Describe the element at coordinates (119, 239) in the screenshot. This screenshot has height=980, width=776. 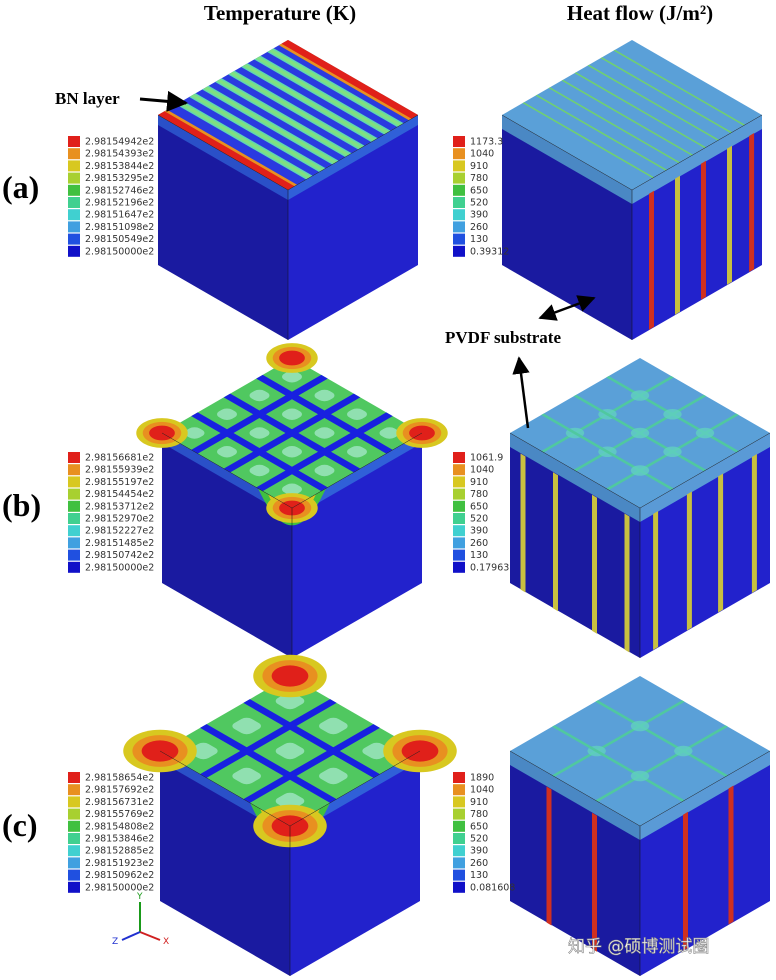
I see `legend-label: 2.98150549e2` at that location.